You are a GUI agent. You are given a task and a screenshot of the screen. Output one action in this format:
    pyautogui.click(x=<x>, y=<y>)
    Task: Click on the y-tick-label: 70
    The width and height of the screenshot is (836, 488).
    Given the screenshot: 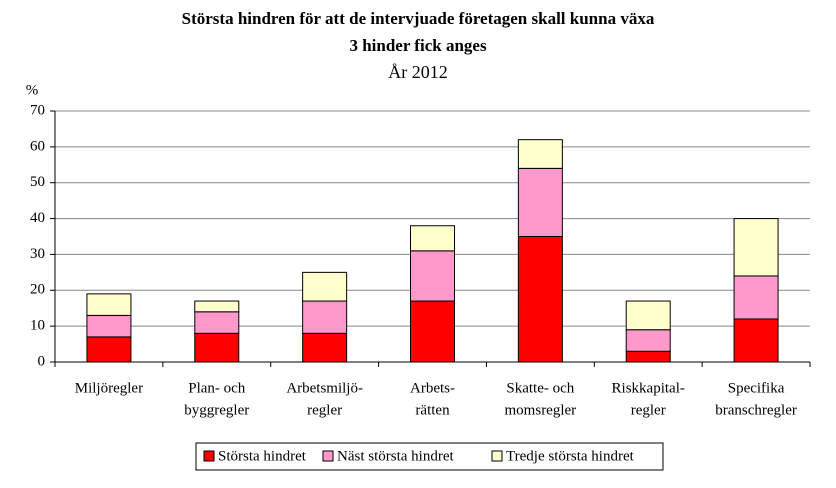 What is the action you would take?
    pyautogui.click(x=37, y=110)
    